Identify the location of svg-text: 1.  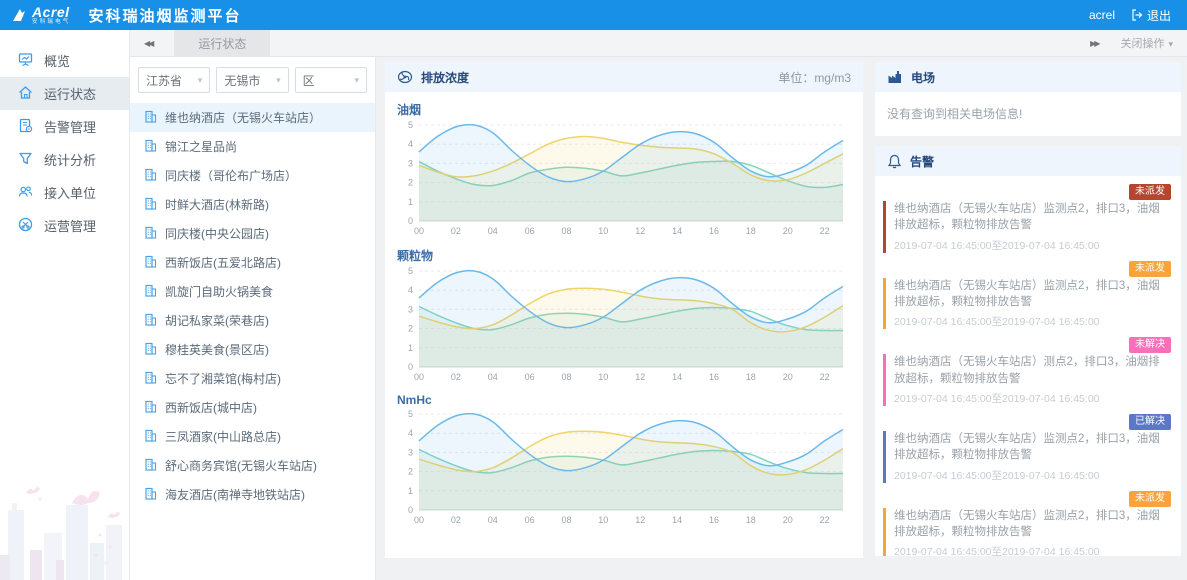
(410, 348).